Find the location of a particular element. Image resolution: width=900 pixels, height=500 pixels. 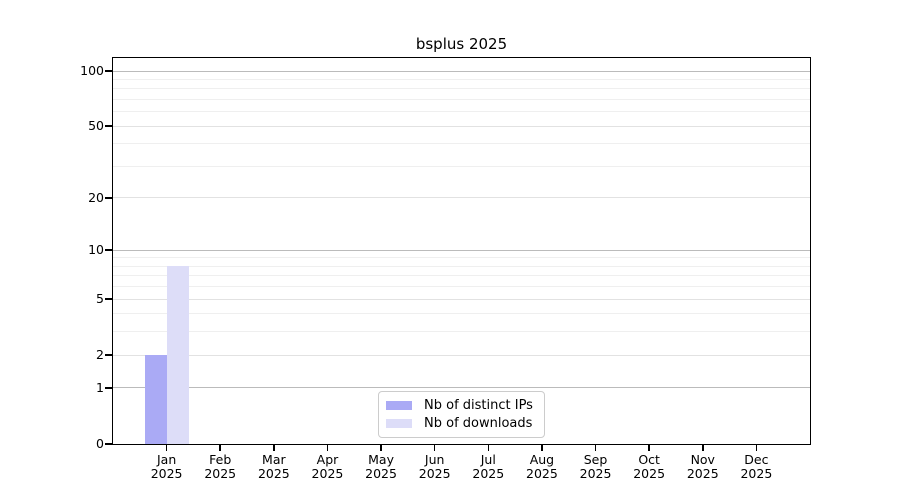

x-tick-label: Jul 2025 is located at coordinates (488, 466).